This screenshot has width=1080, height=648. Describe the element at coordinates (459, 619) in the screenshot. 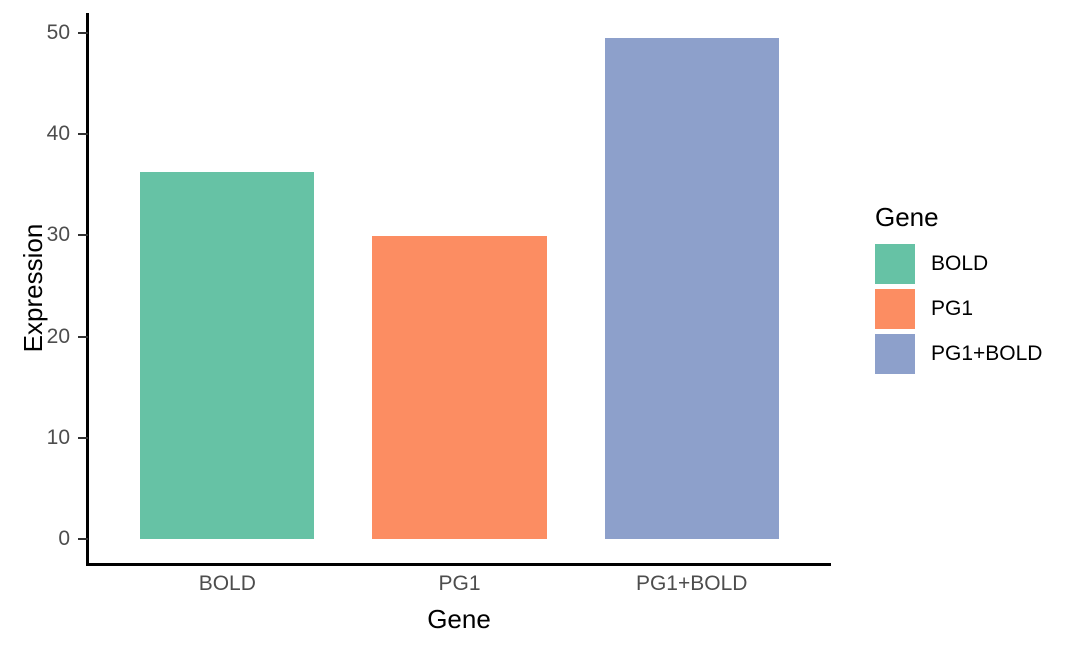

I see `x-axis-title: Gene` at that location.